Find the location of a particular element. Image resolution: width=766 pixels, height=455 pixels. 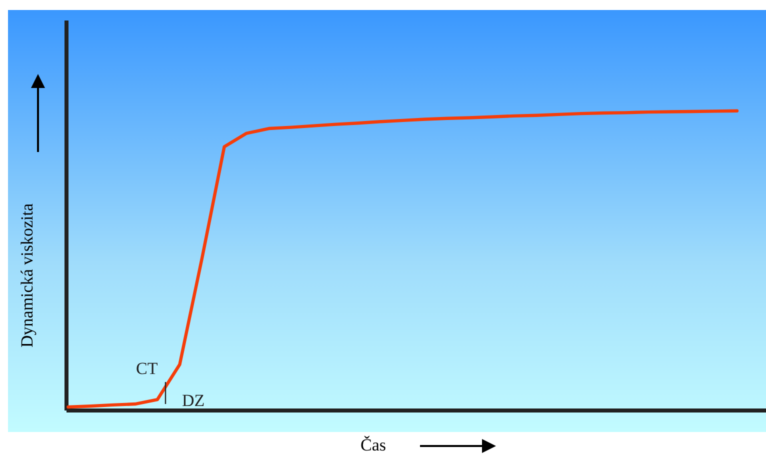

y-axis-title: Dynamická viskozita is located at coordinates (27, 275).